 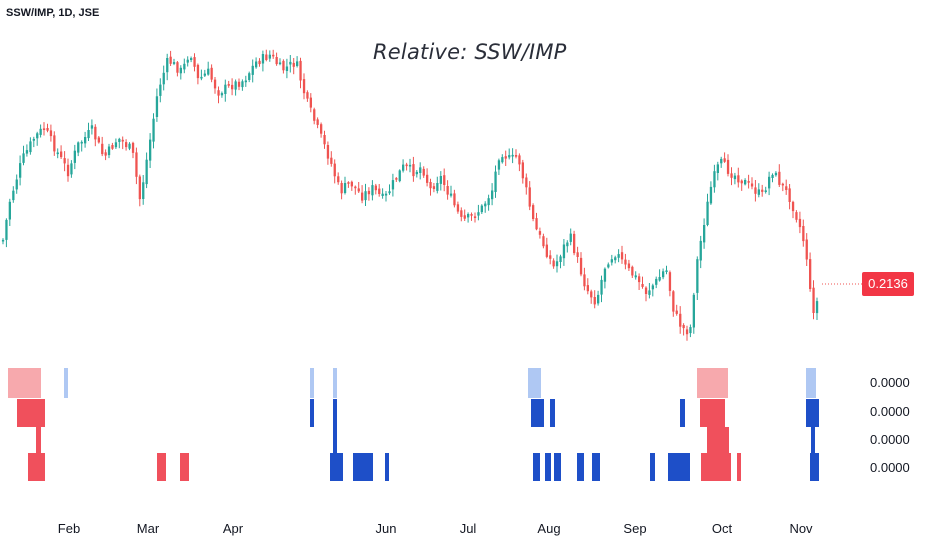 What do you see at coordinates (69, 528) in the screenshot?
I see `x-label-feb: Feb` at bounding box center [69, 528].